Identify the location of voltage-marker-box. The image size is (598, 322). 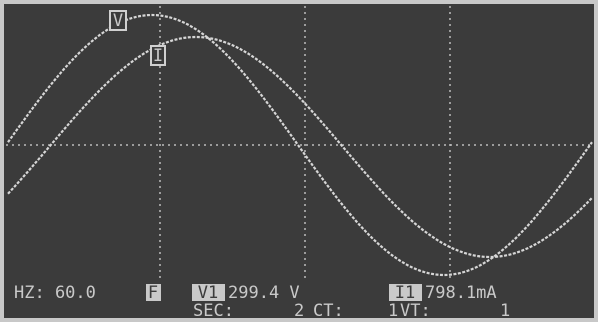
(118, 20).